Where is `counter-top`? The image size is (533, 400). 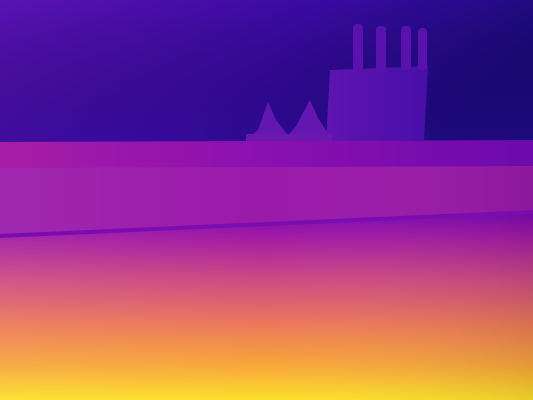
counter-top is located at coordinates (266, 155).